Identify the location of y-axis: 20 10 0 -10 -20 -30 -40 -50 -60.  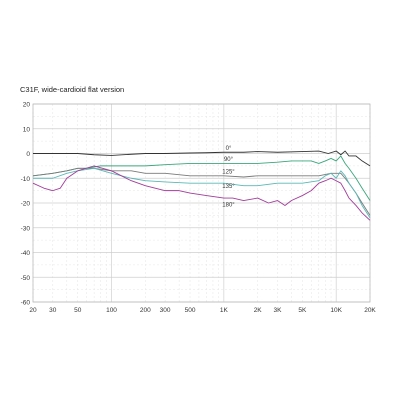
(26, 204).